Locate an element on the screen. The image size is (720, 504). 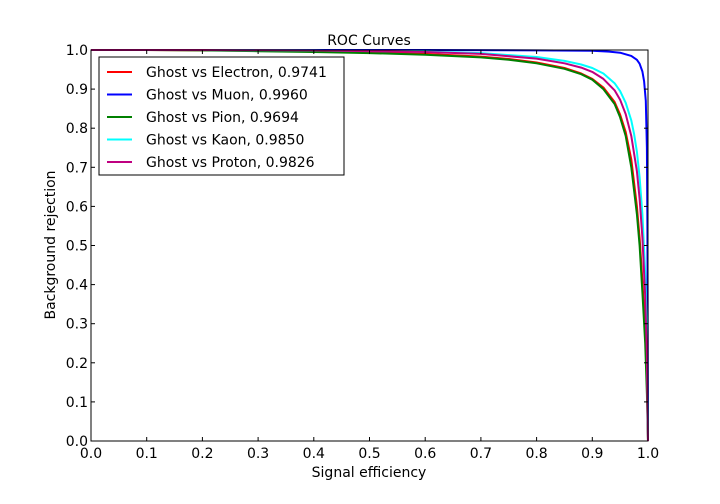
x-tick-label: 0.7 is located at coordinates (481, 454).